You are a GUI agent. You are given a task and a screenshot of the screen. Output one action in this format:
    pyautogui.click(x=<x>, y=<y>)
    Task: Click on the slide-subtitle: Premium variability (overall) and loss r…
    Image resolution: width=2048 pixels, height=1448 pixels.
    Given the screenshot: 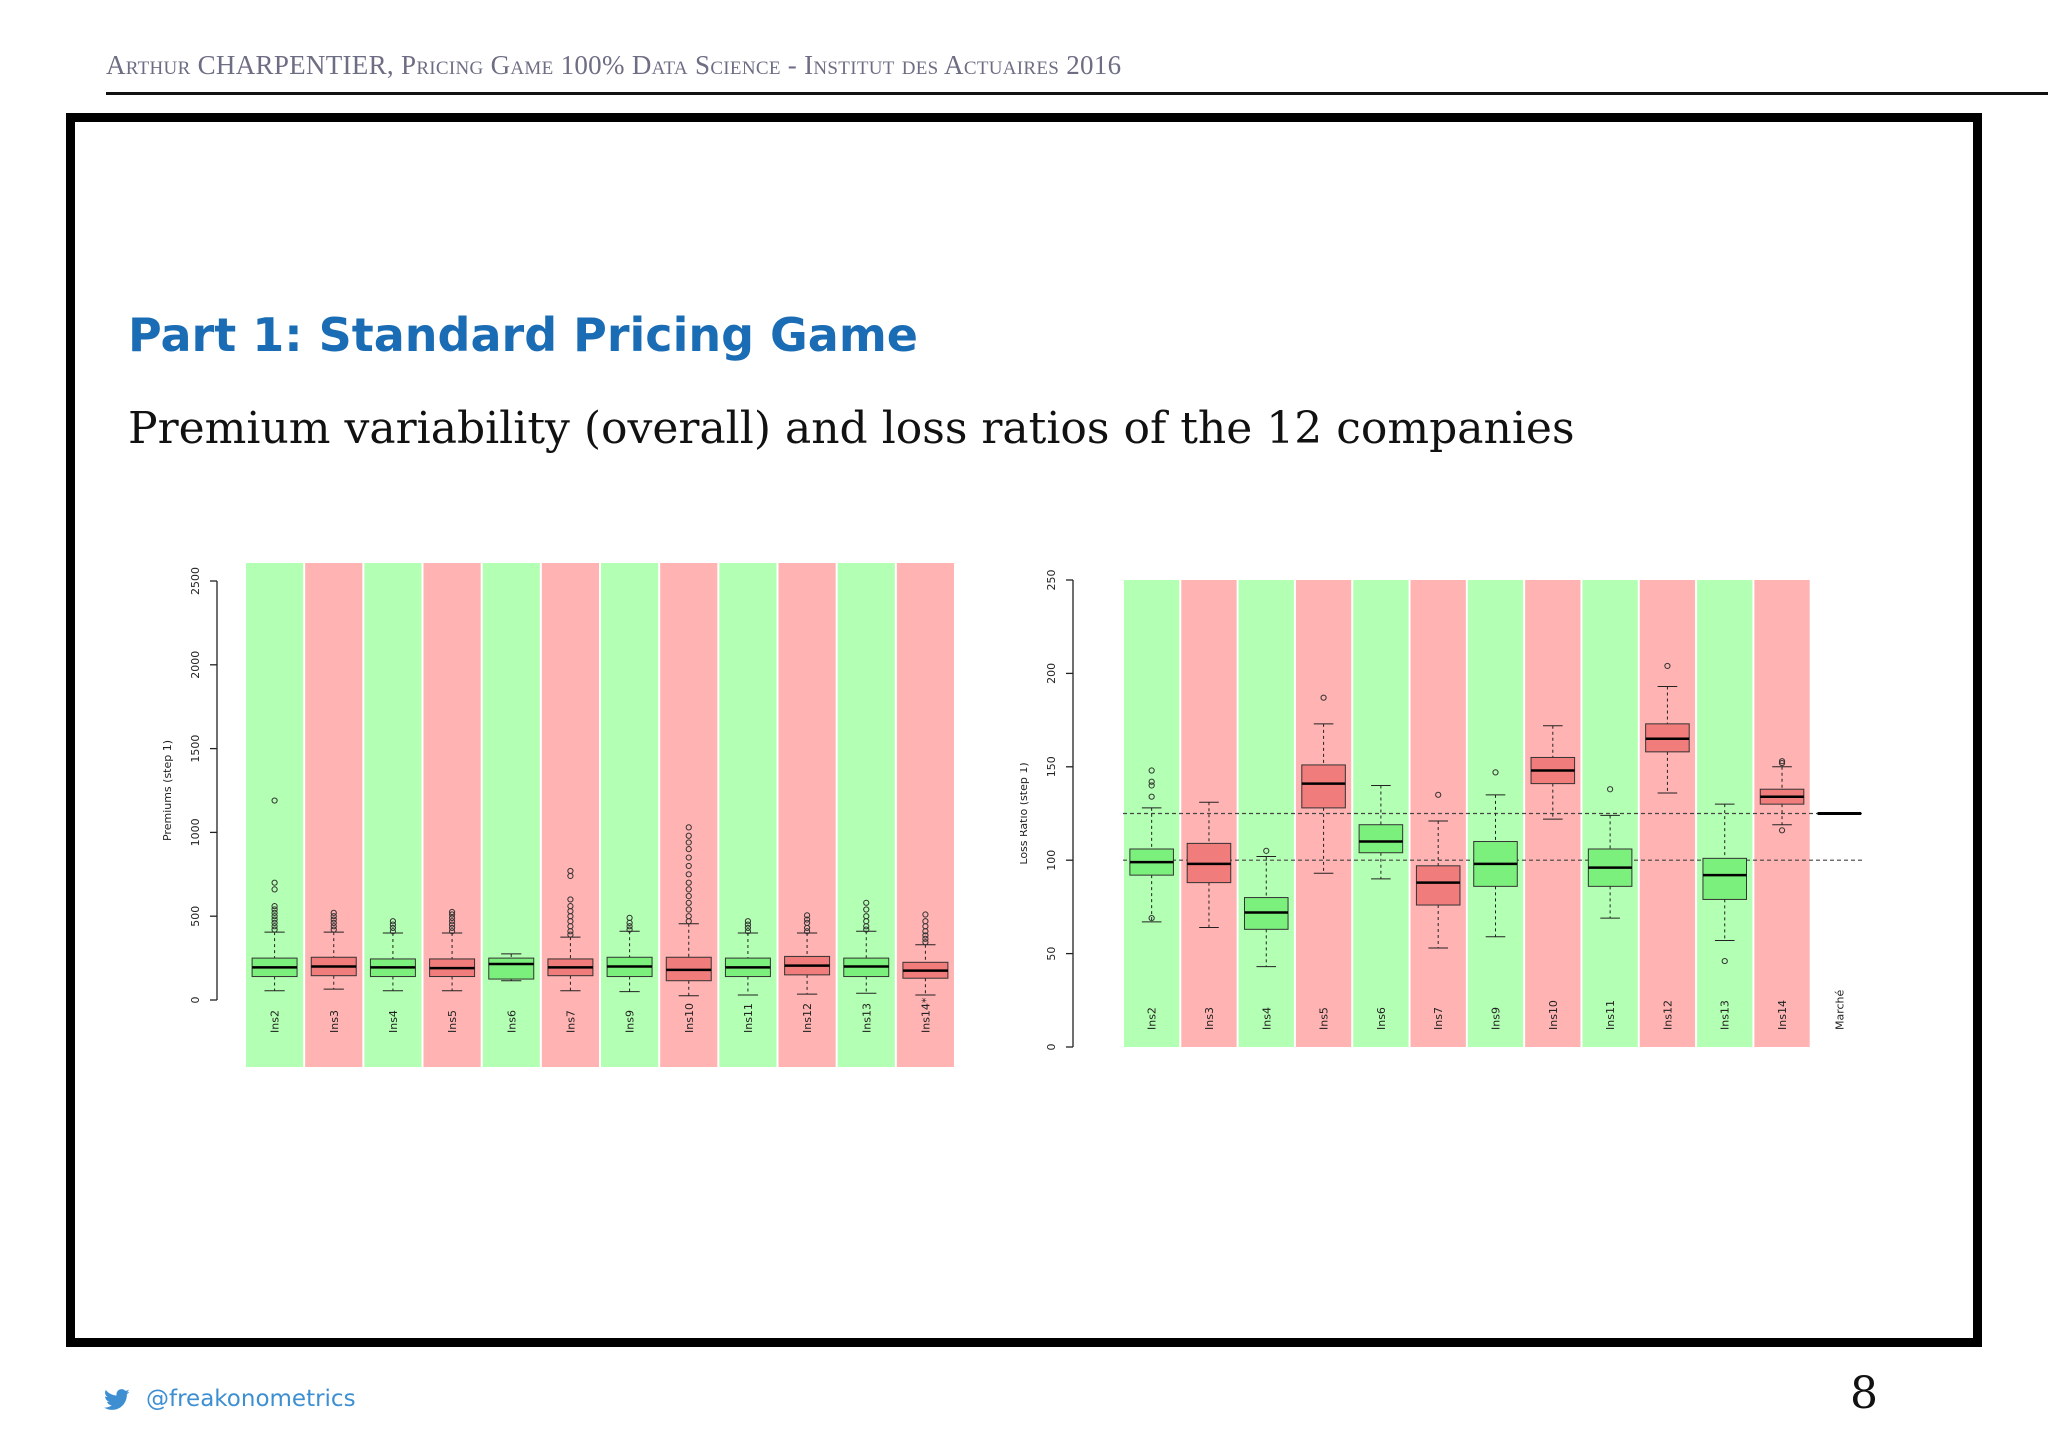 What is the action you would take?
    pyautogui.click(x=851, y=428)
    